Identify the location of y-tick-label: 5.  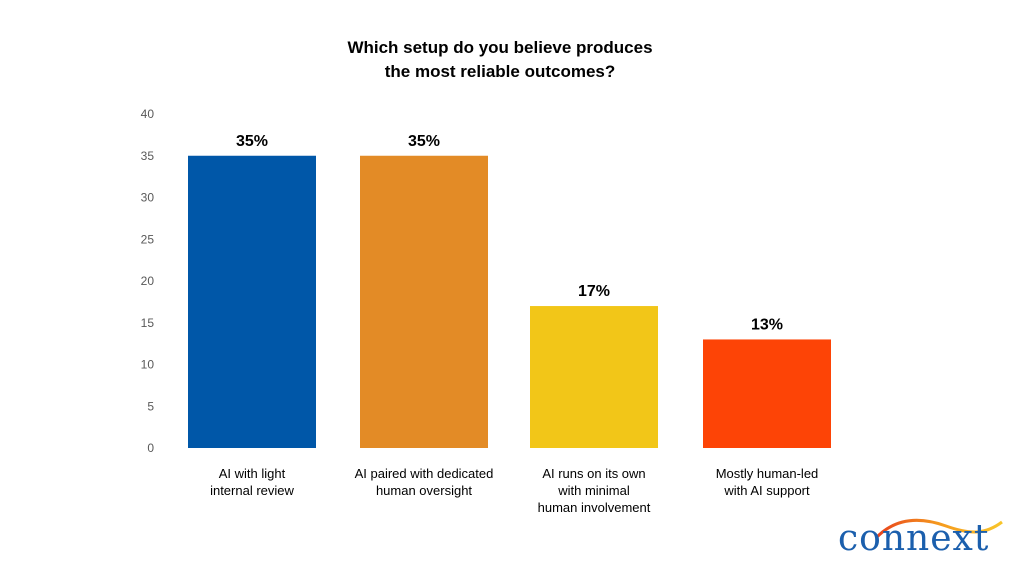
(150, 406).